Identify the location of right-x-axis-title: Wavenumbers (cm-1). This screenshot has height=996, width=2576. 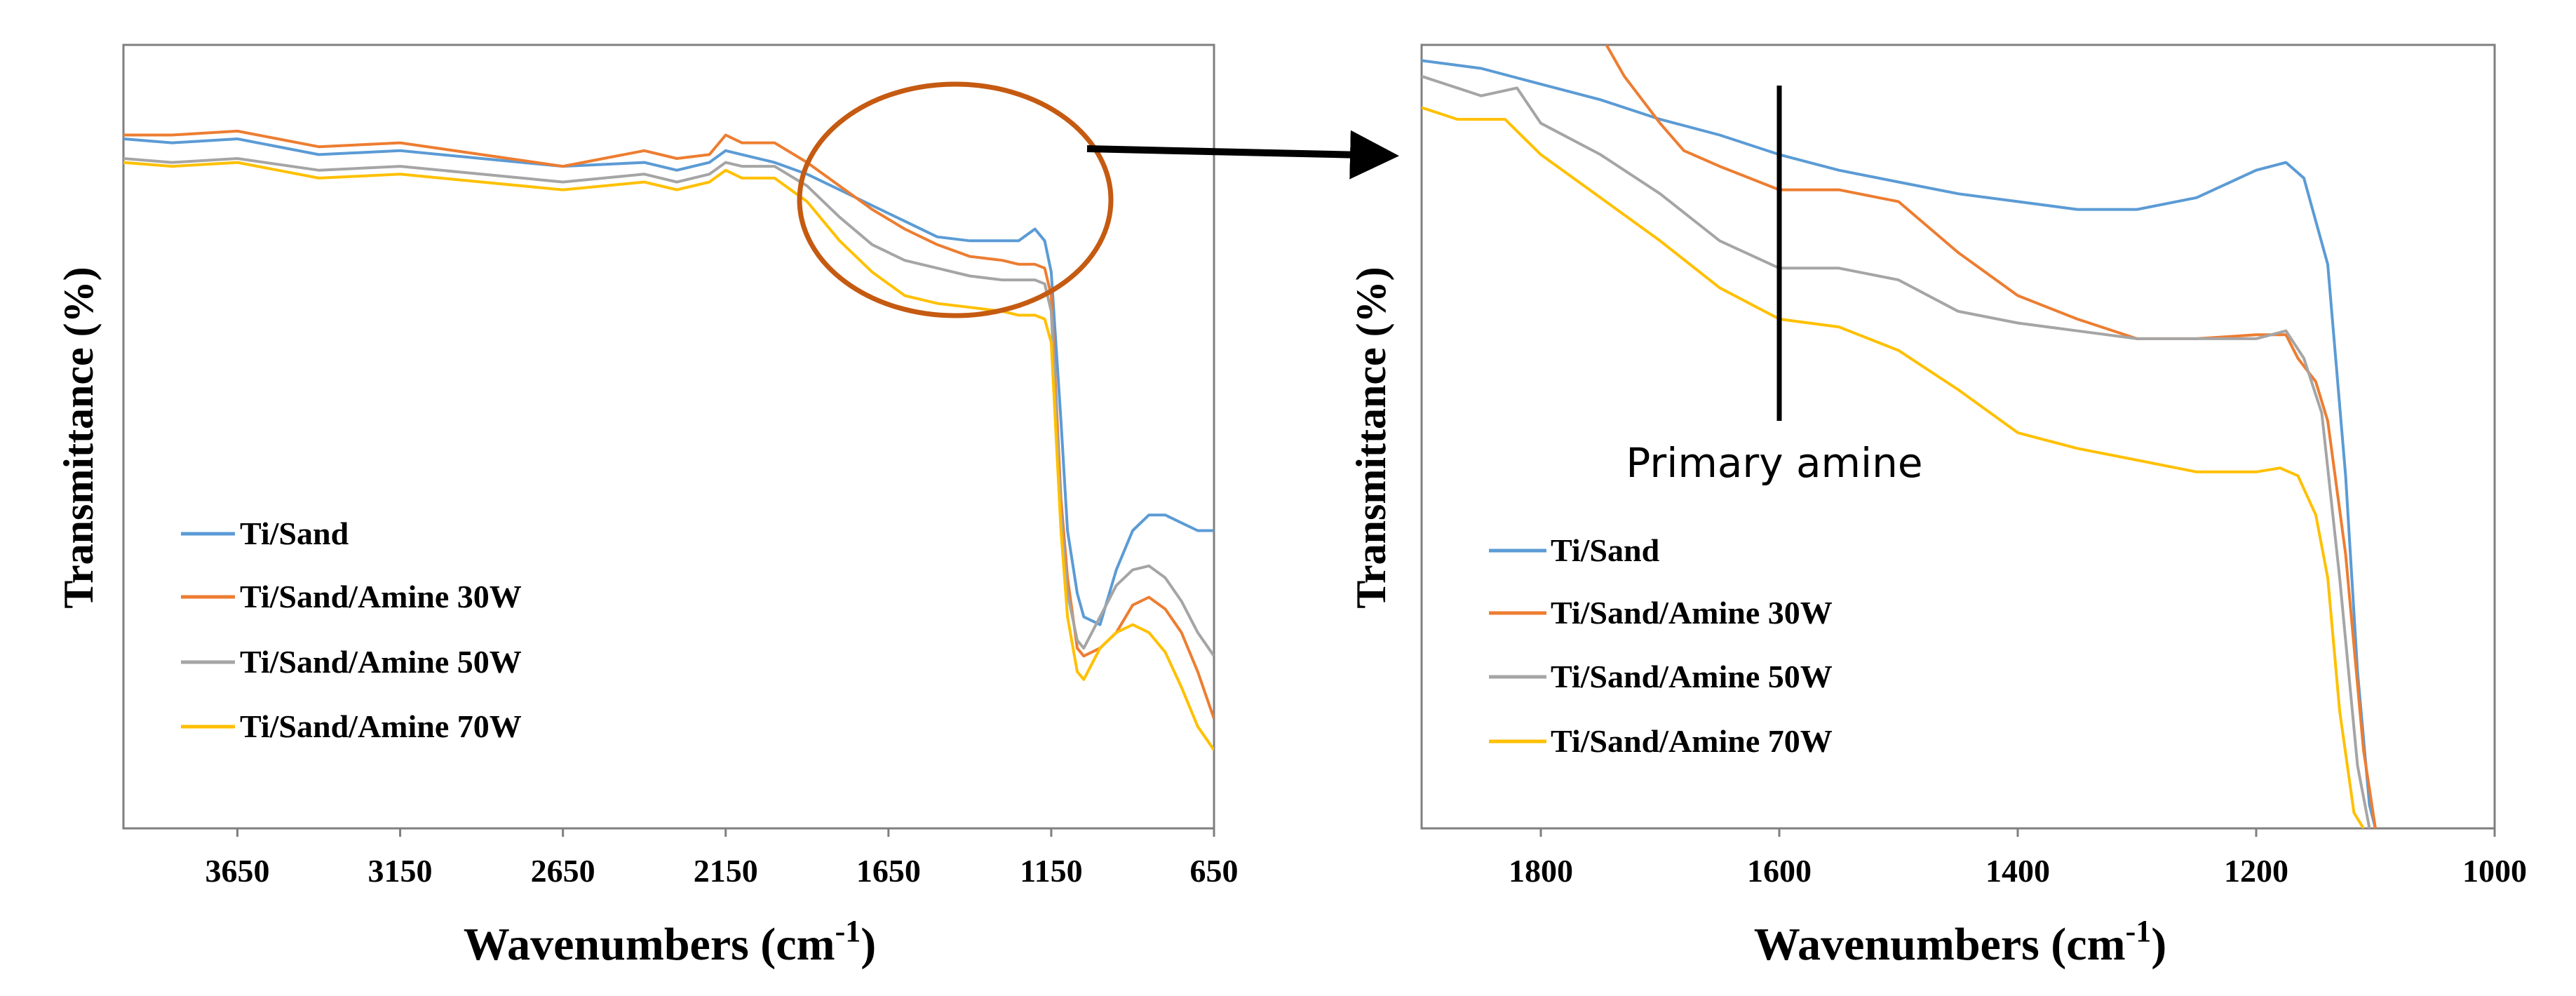
(1960, 942).